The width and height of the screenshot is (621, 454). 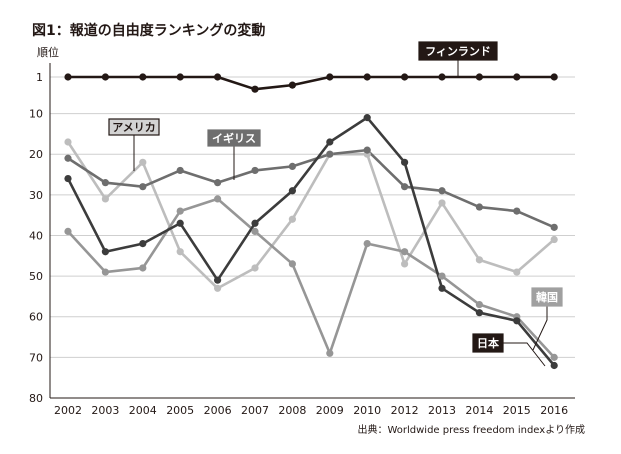 I want to click on y-tick-label-10: 10, so click(x=36, y=114).